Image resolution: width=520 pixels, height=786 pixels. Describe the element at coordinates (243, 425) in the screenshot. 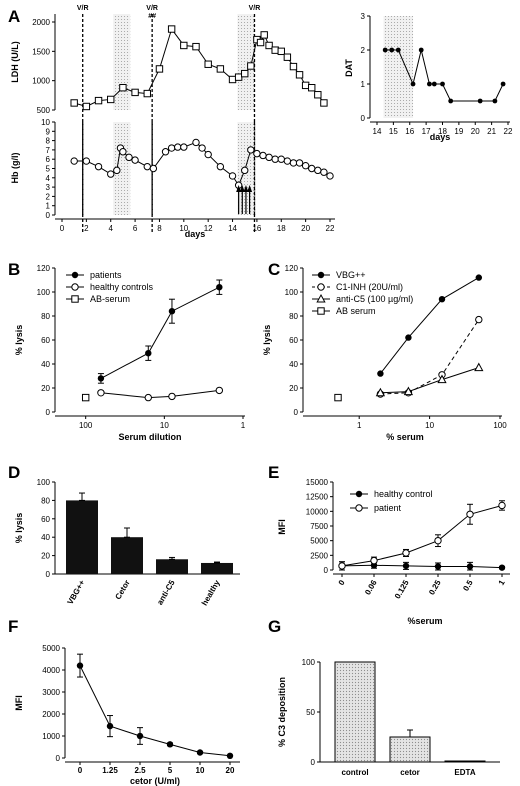

I see `x-tick-label: 1` at that location.